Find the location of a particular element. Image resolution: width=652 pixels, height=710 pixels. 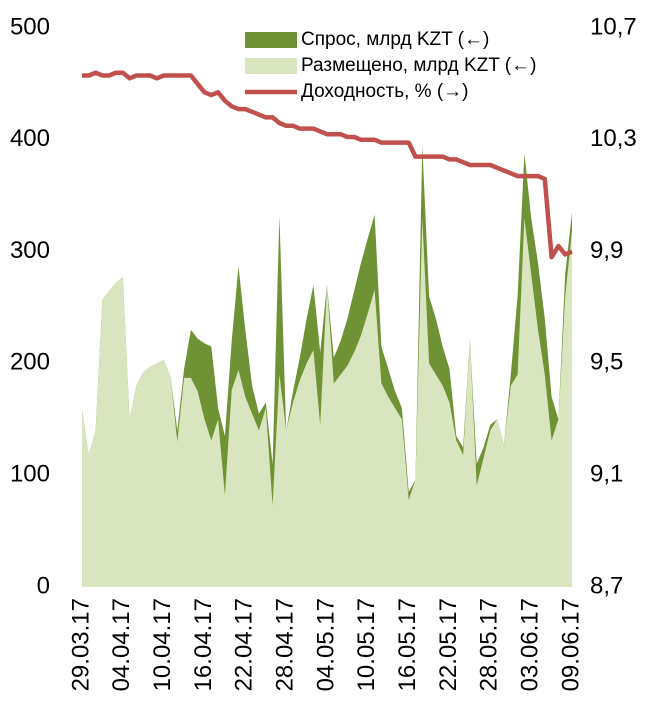

x-tick-label: 04.04.17 is located at coordinates (121, 644).